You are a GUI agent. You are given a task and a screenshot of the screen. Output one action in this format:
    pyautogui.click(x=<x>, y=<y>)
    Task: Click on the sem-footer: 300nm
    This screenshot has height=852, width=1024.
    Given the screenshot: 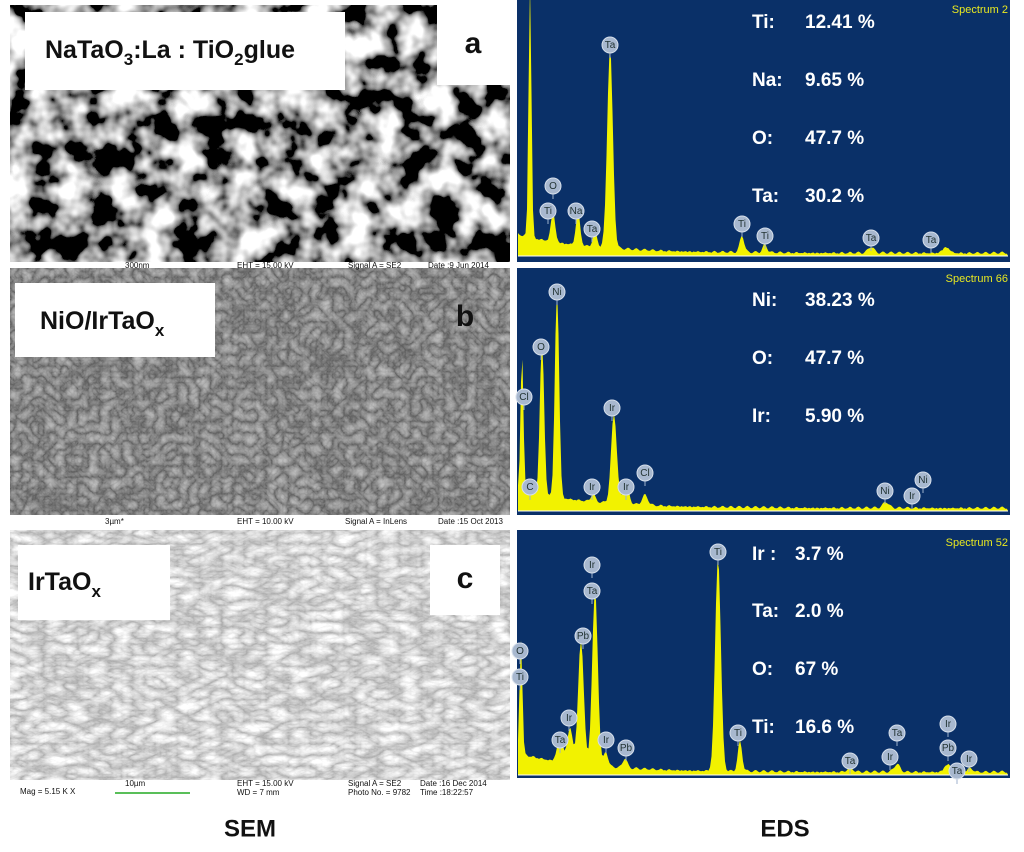 What is the action you would take?
    pyautogui.click(x=137, y=265)
    